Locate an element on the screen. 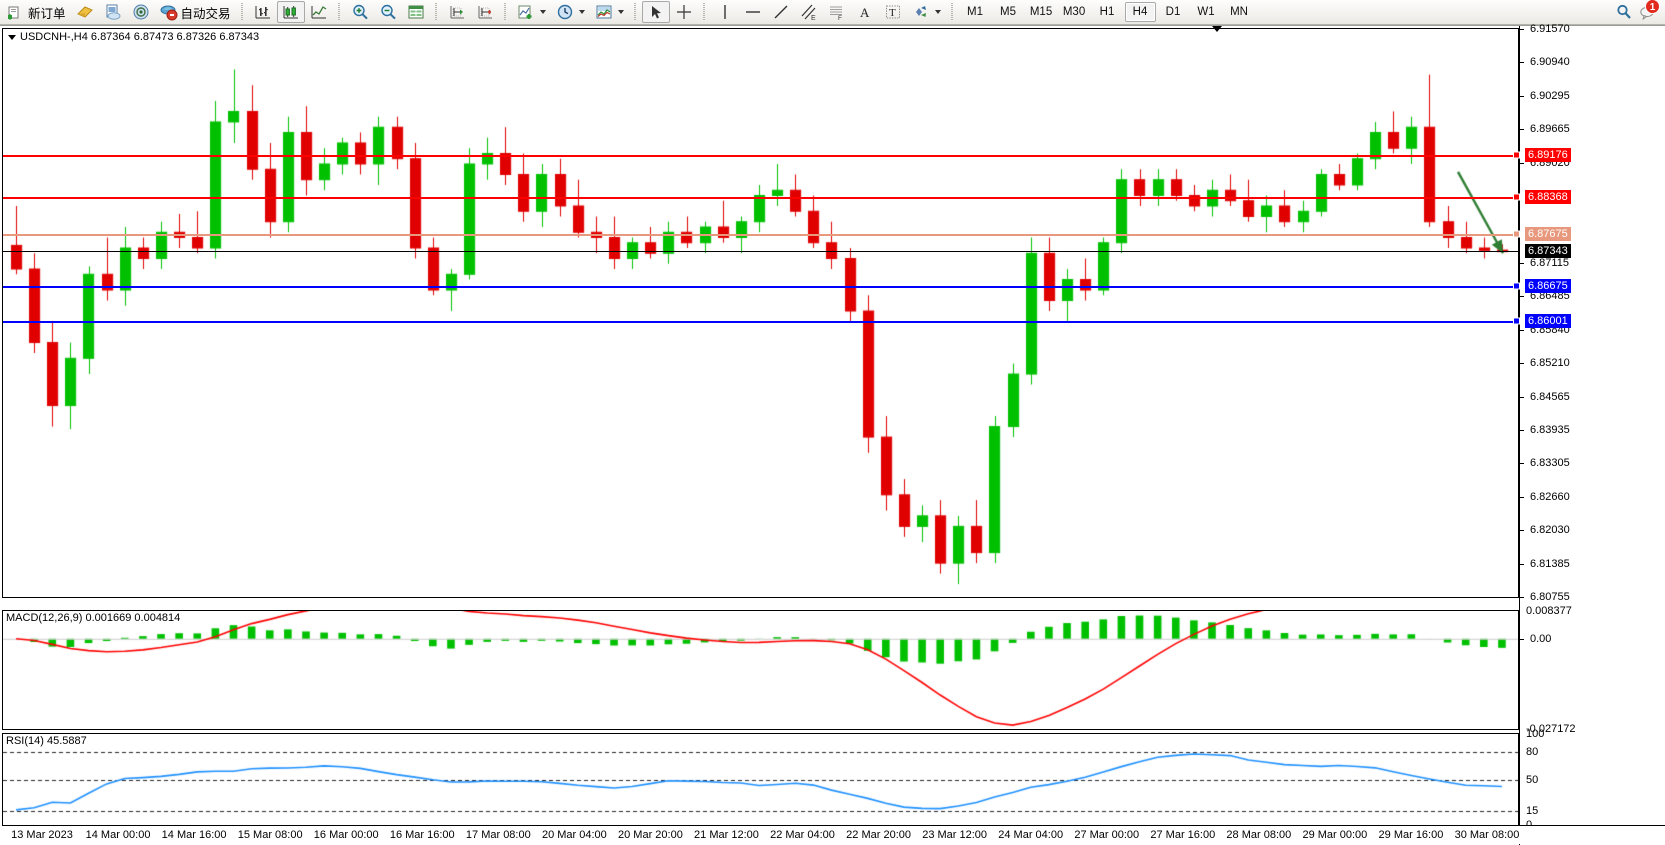 This screenshot has height=845, width=1665. resistance-line-1-tag: 6.89176 is located at coordinates (1548, 154).